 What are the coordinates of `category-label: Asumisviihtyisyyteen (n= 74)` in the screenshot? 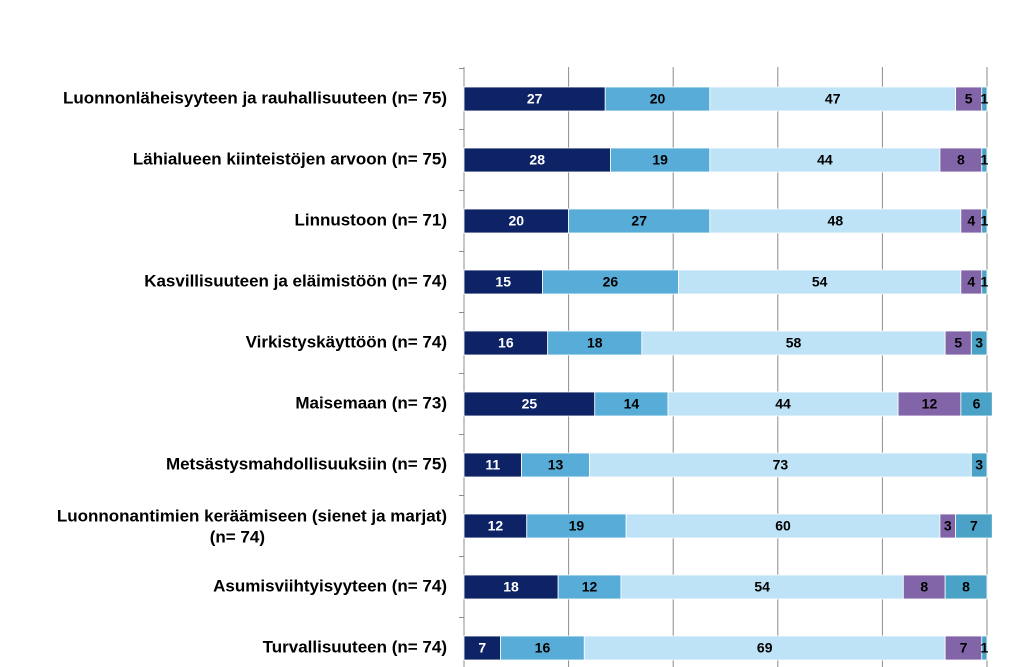 It's located at (330, 585).